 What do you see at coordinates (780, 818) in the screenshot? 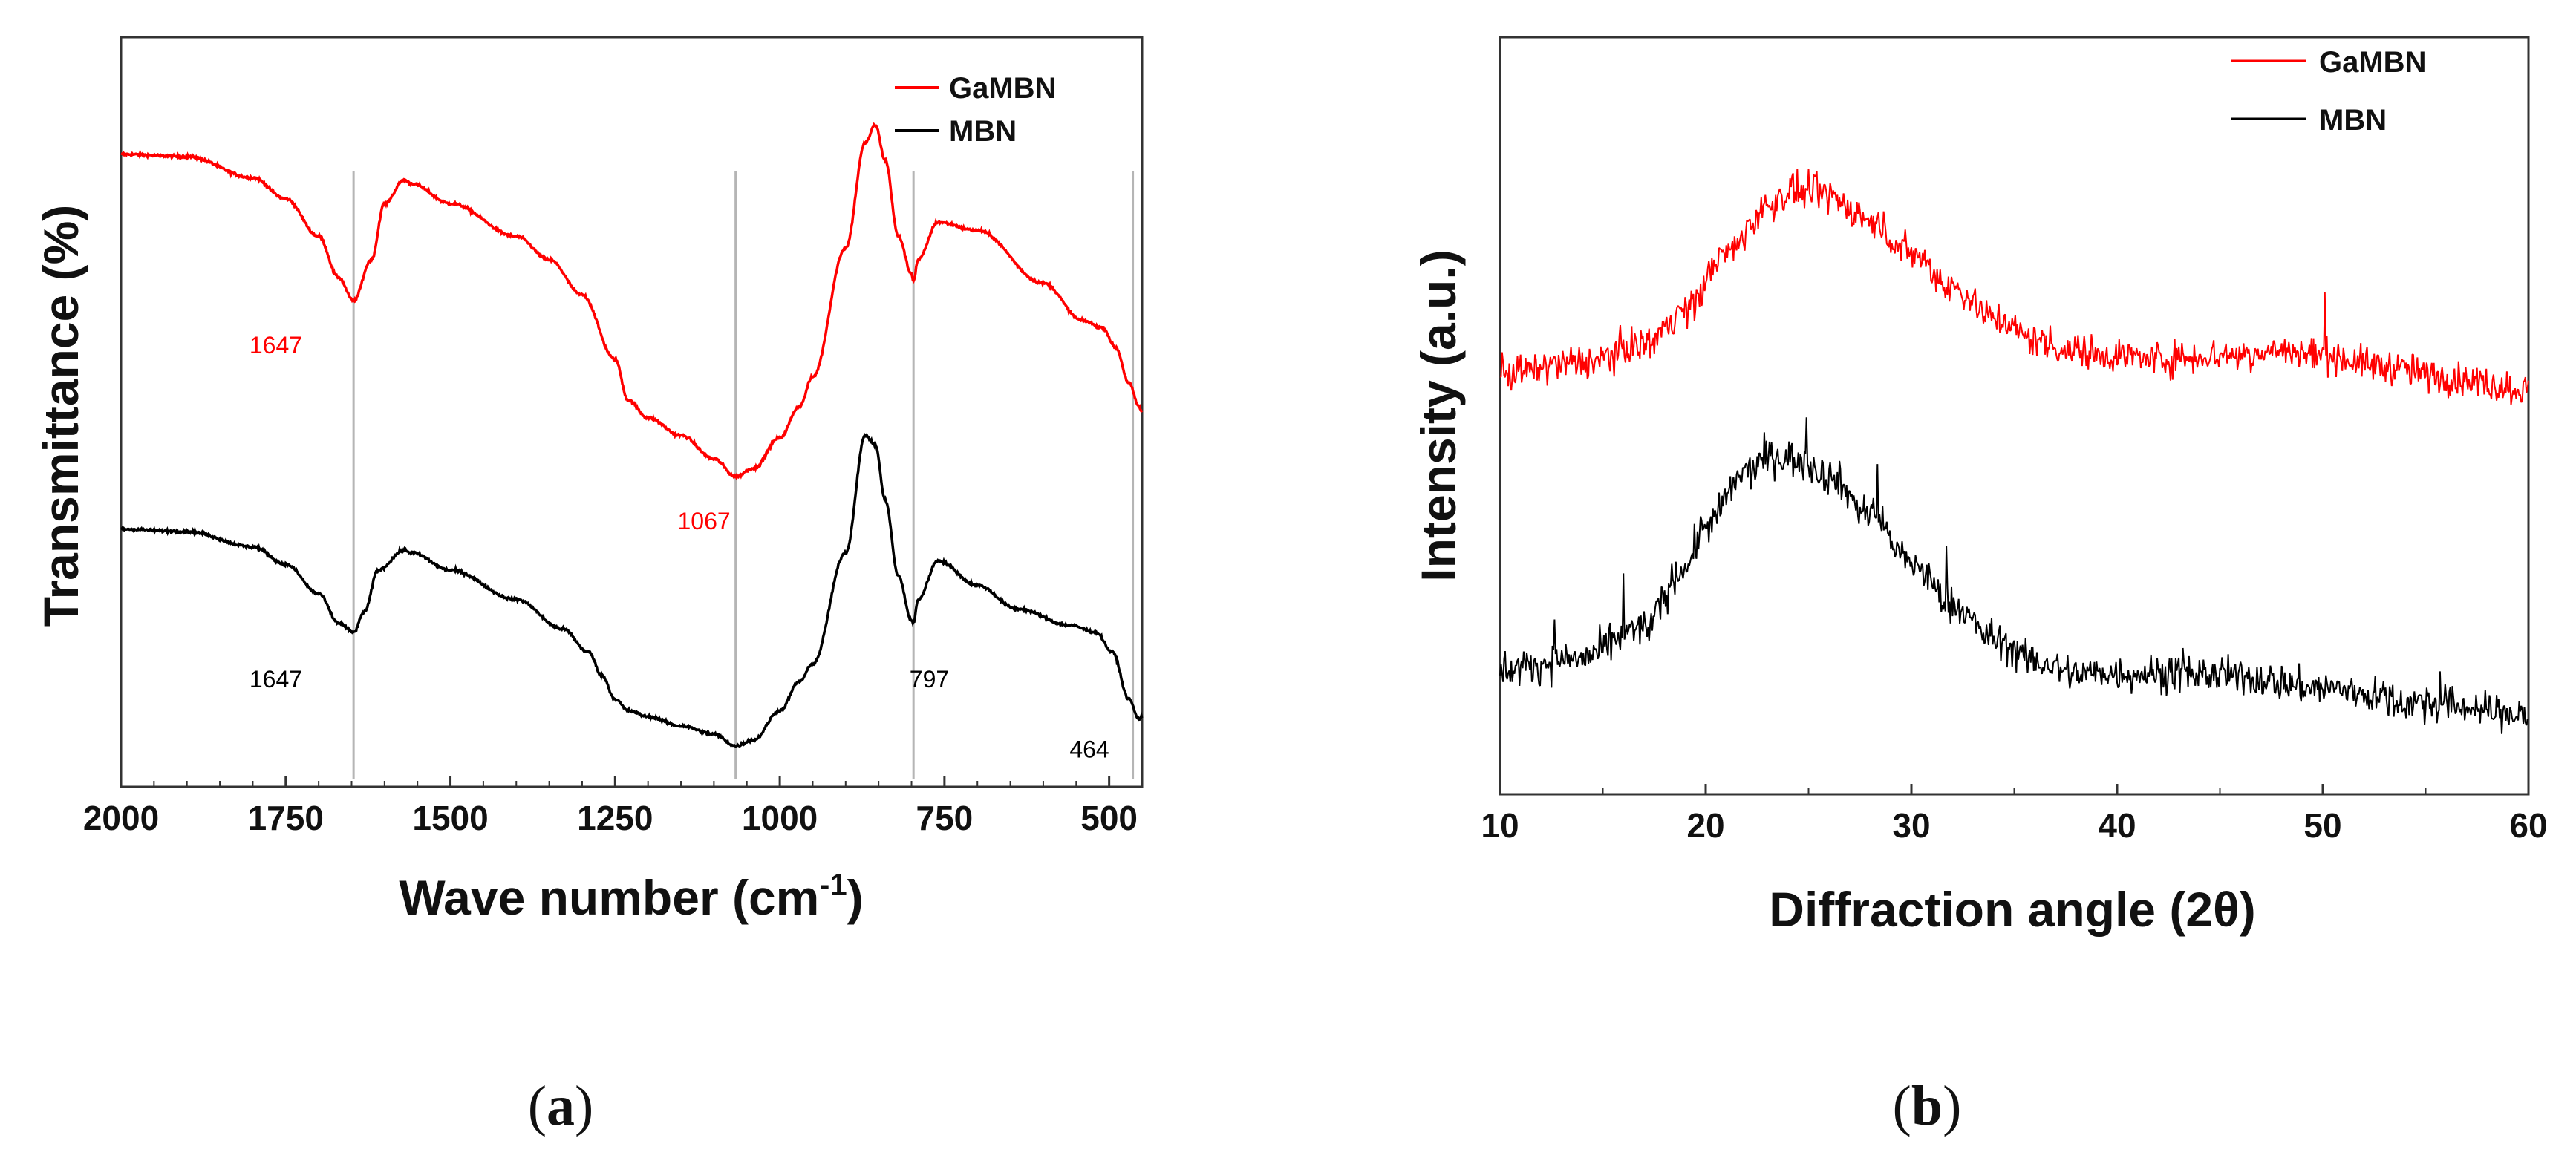
I see `ftir-x-tick-label: 1000` at bounding box center [780, 818].